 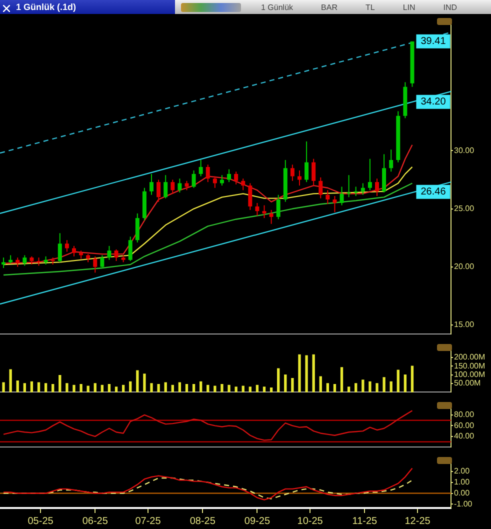 What do you see at coordinates (462, 471) in the screenshot?
I see `y-tick-label: 2.00` at bounding box center [462, 471].